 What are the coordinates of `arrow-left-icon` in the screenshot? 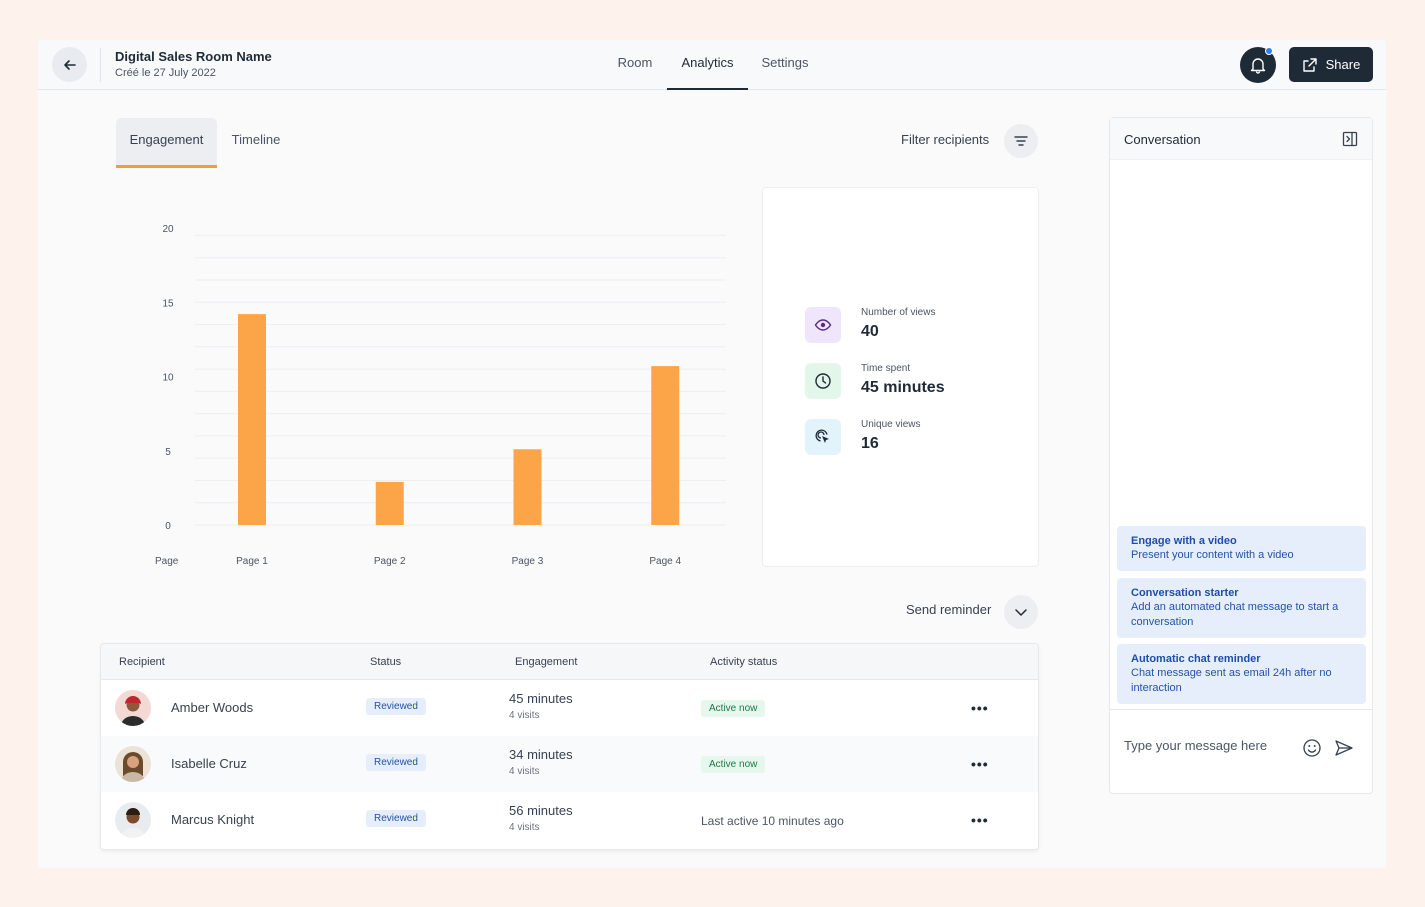 It's located at (69, 64).